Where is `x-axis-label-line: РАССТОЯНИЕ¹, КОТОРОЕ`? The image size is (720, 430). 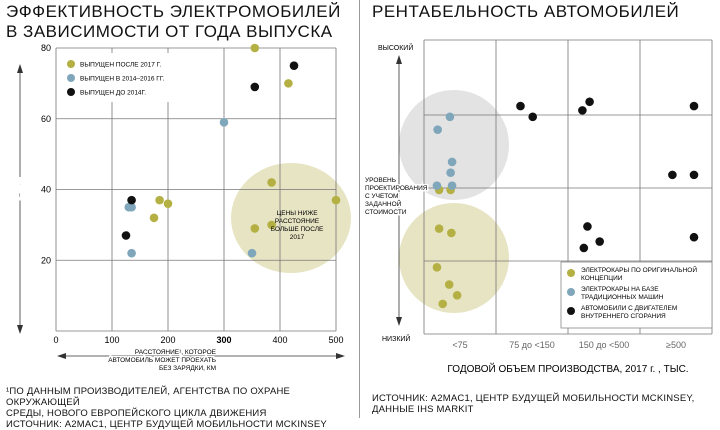
x-axis-label-line: РАССТОЯНИЕ¹, КОТОРОЕ is located at coordinates (176, 352).